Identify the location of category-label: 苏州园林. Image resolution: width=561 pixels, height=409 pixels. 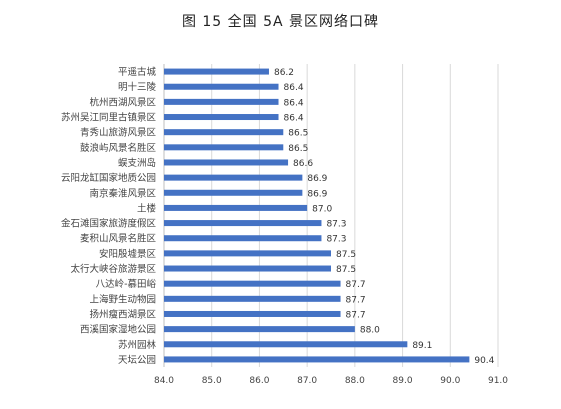
(137, 345).